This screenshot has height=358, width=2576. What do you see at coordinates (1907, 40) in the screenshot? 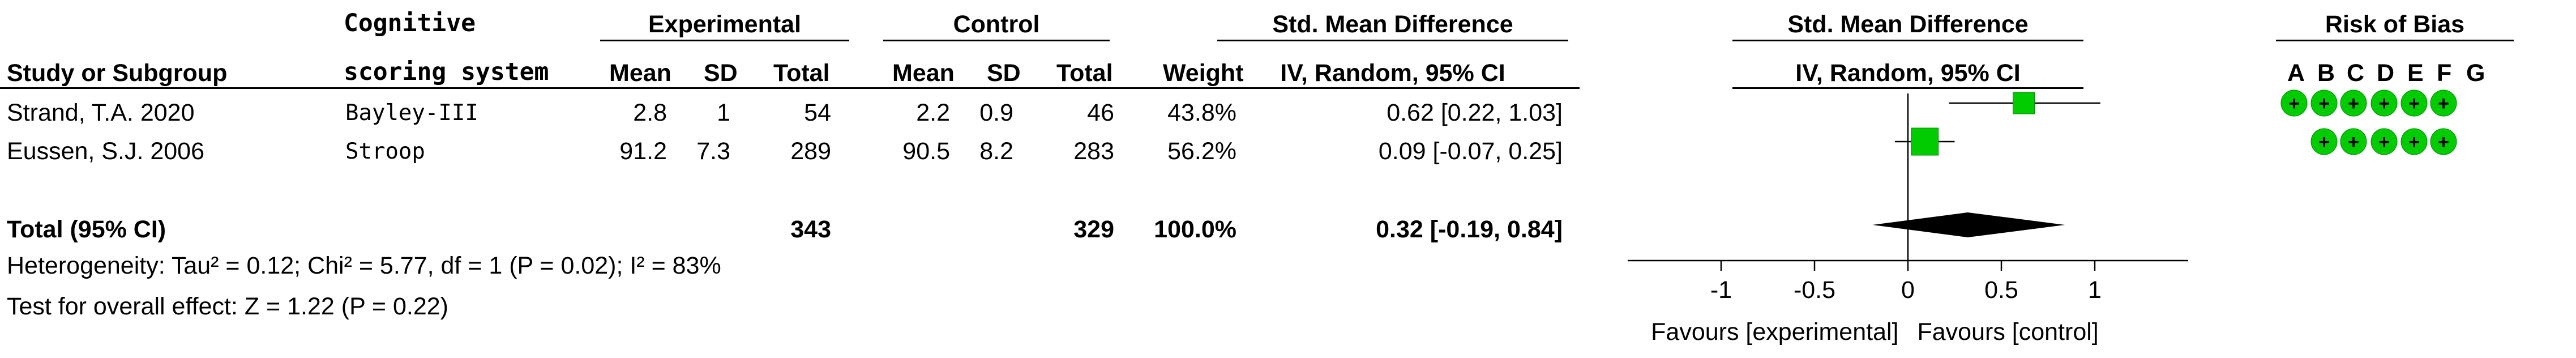
I see `plot-rule` at bounding box center [1907, 40].